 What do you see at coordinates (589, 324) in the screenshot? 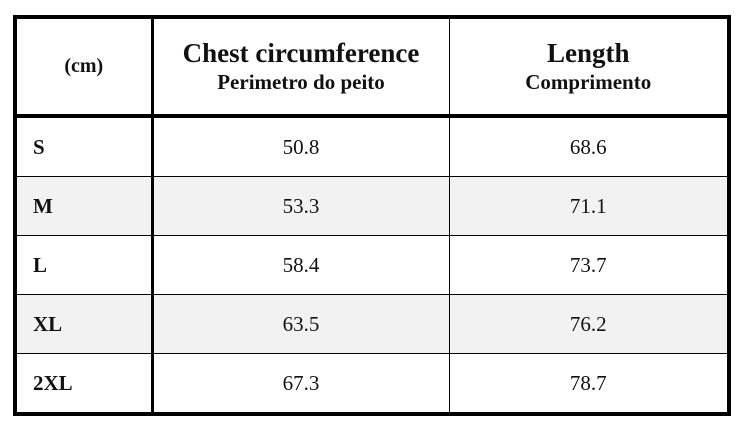
I see `measurement: 76.2` at bounding box center [589, 324].